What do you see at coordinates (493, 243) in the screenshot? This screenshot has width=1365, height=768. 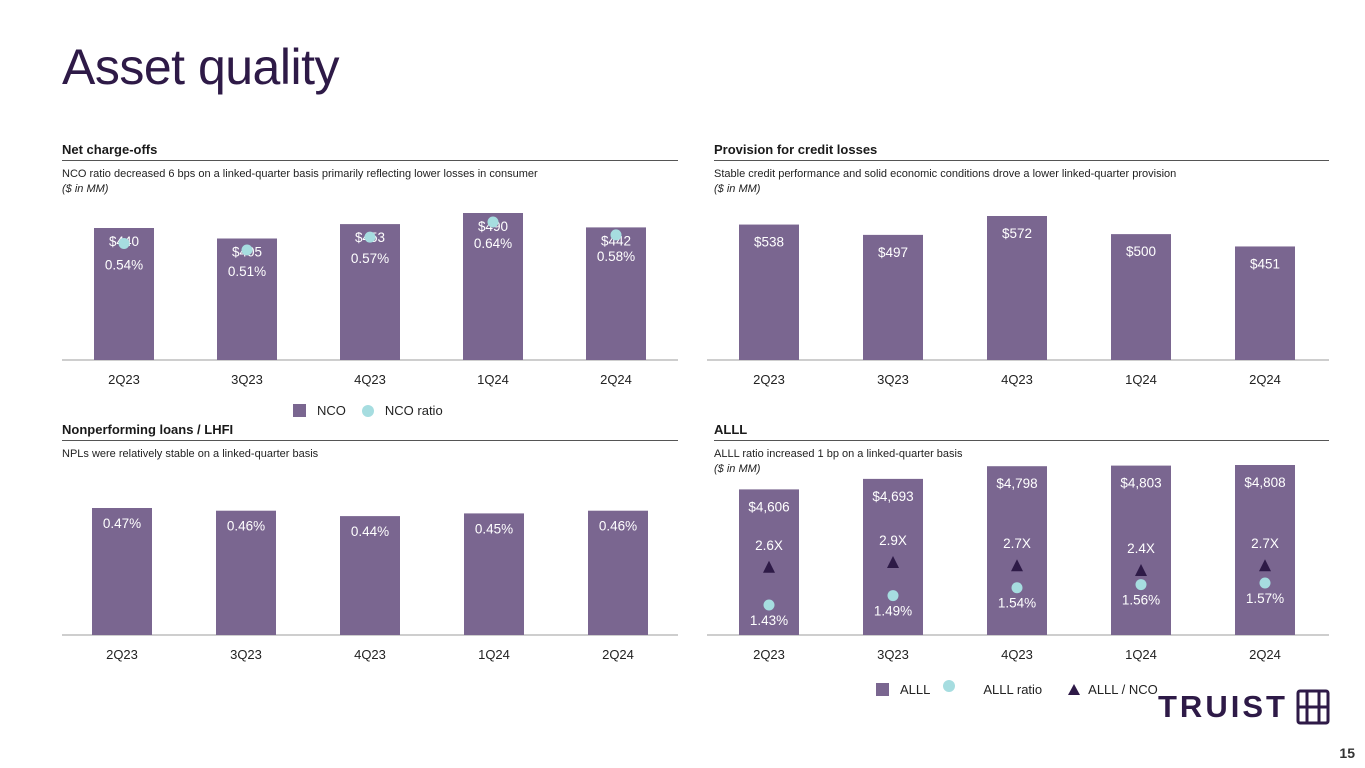 I see `ratio-label: 0.64%` at bounding box center [493, 243].